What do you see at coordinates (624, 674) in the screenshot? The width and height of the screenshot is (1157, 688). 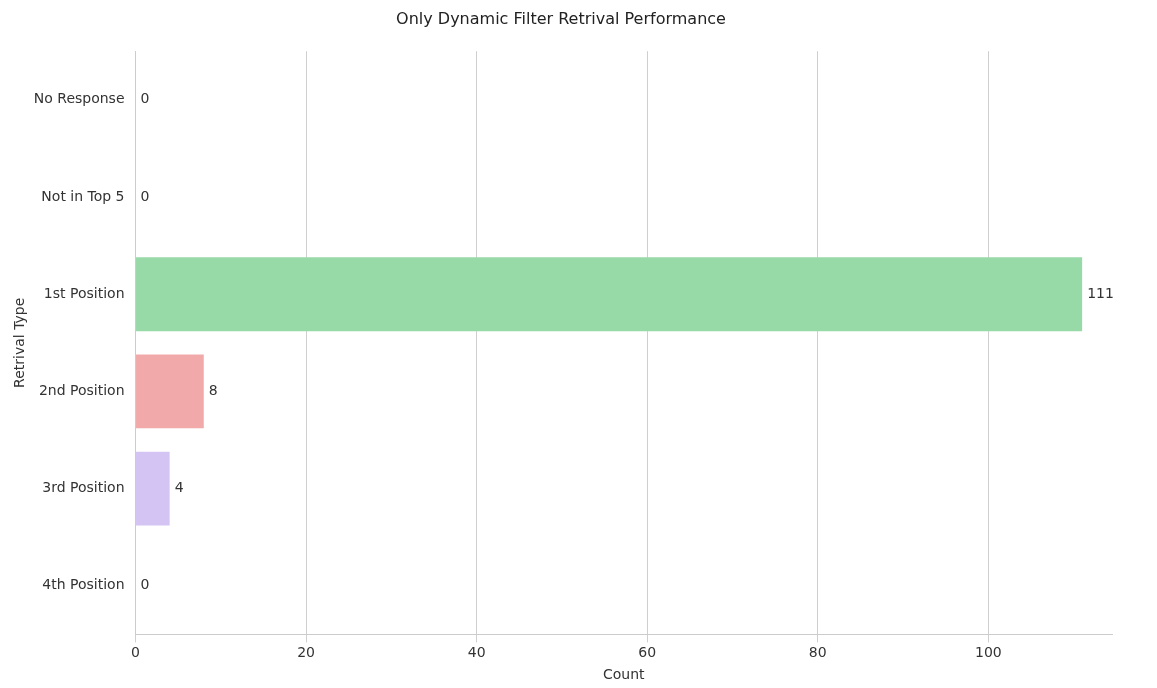 I see `x-axis-title: Count` at bounding box center [624, 674].